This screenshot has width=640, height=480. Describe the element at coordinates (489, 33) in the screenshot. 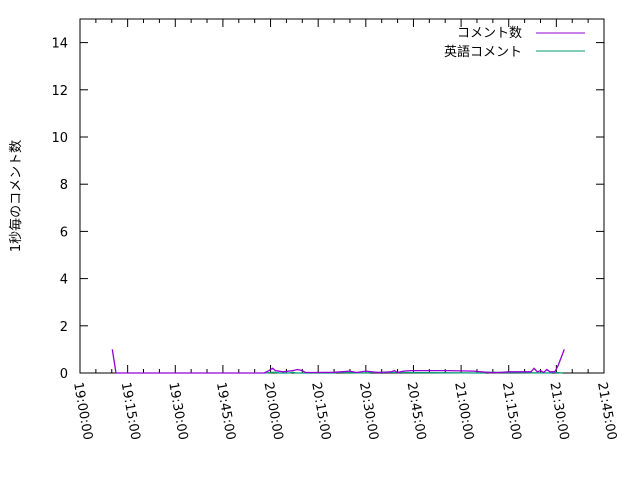

I see `legend-label-0: コメント数` at that location.